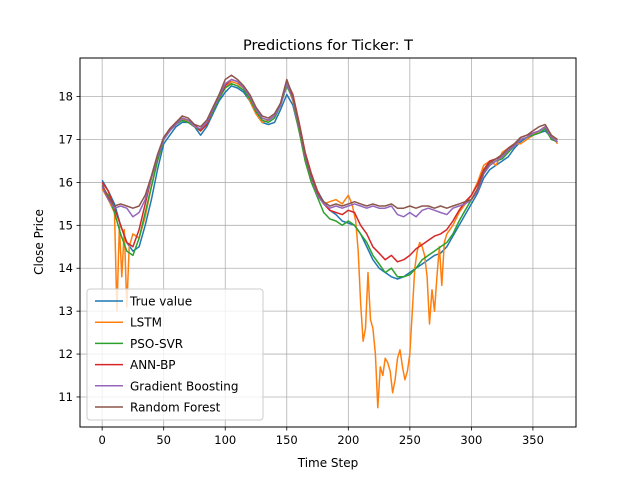  Describe the element at coordinates (65, 225) in the screenshot. I see `y-tick-label: 15` at that location.